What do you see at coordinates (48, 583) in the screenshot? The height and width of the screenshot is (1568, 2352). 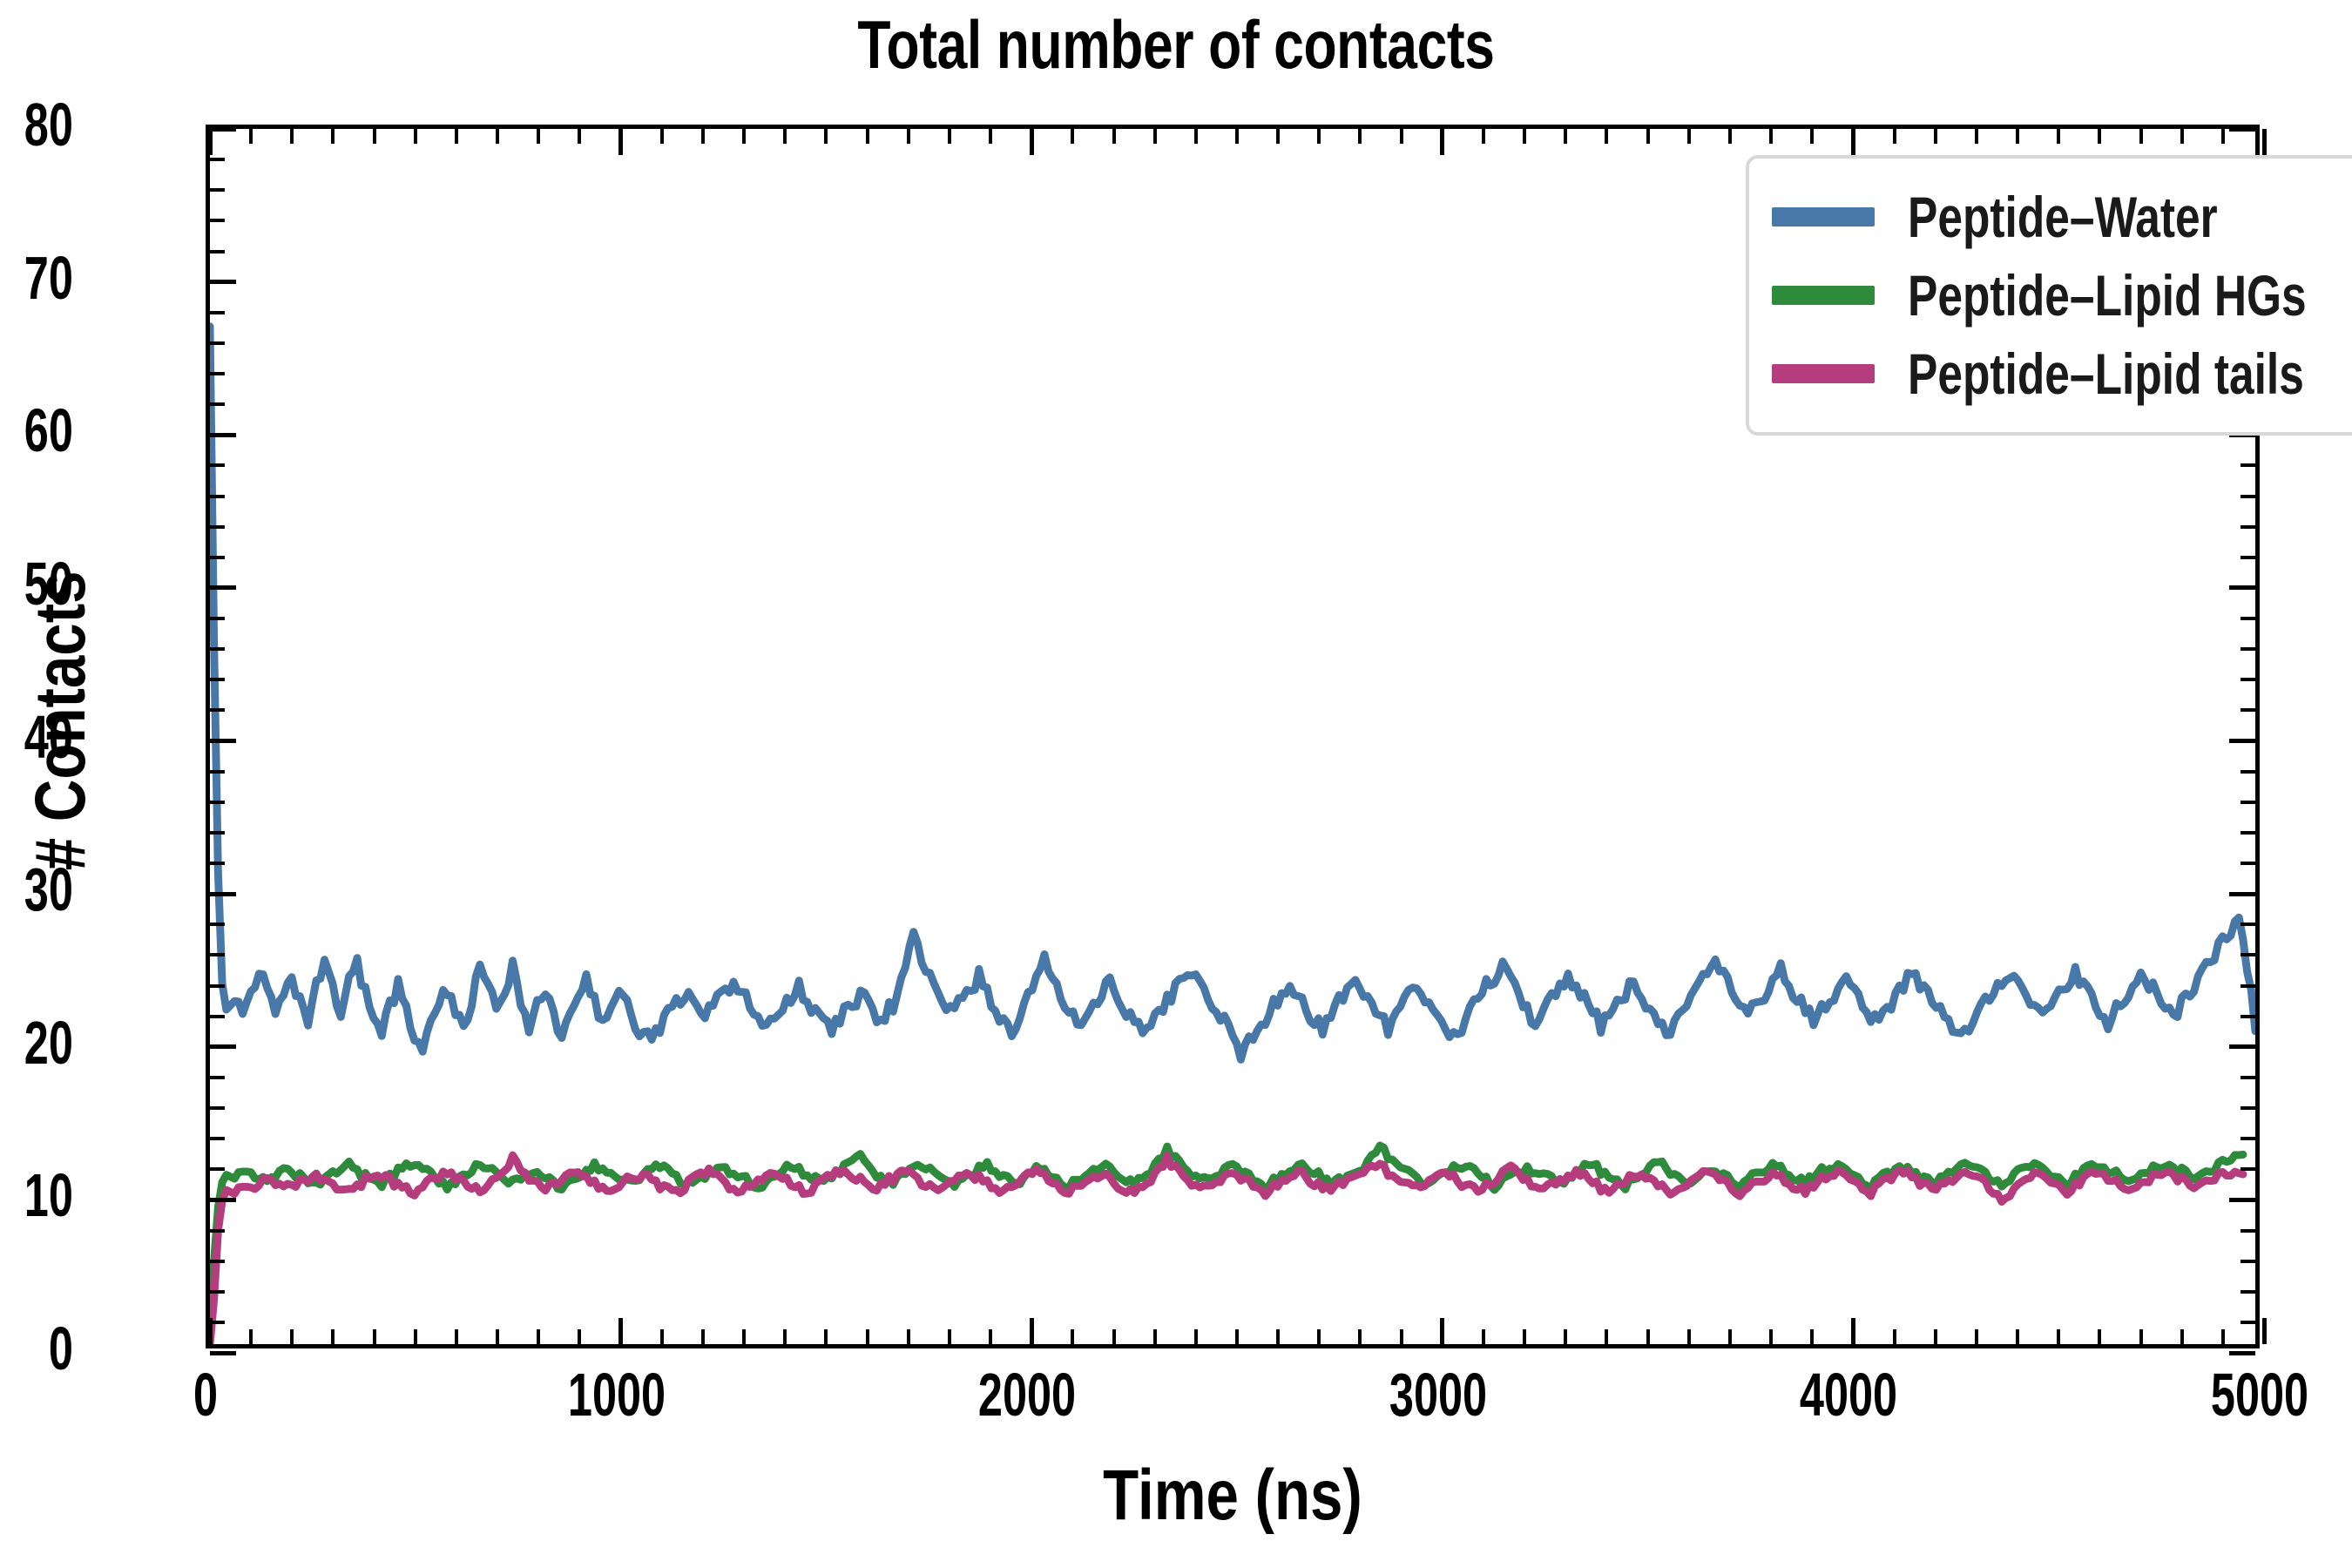 I see `y-tick-label: 50` at bounding box center [48, 583].